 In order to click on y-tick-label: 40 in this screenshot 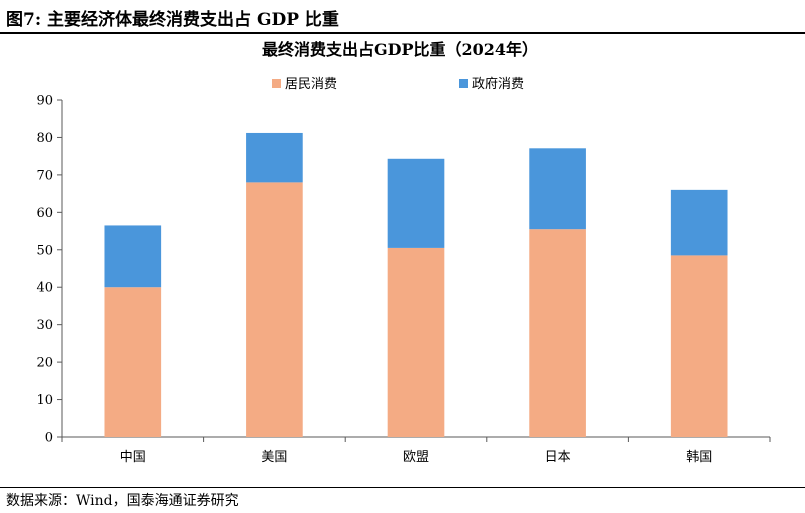, I will do `click(44, 288)`.